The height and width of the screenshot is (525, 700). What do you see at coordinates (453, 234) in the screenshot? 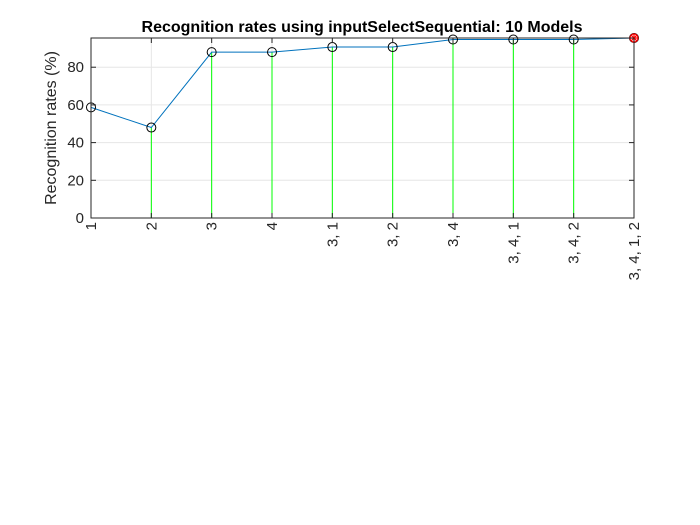
I see `x-tick-label: 3, 4` at bounding box center [453, 234].